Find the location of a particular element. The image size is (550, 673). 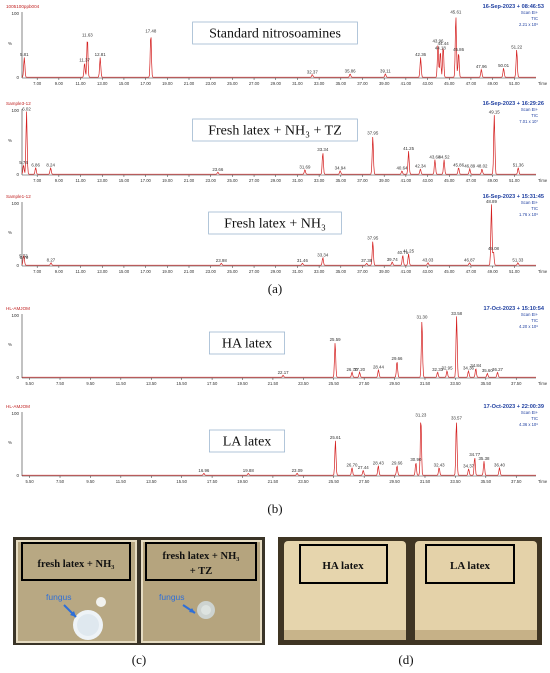

x-tick-label: 39.00 is located at coordinates (384, 180).